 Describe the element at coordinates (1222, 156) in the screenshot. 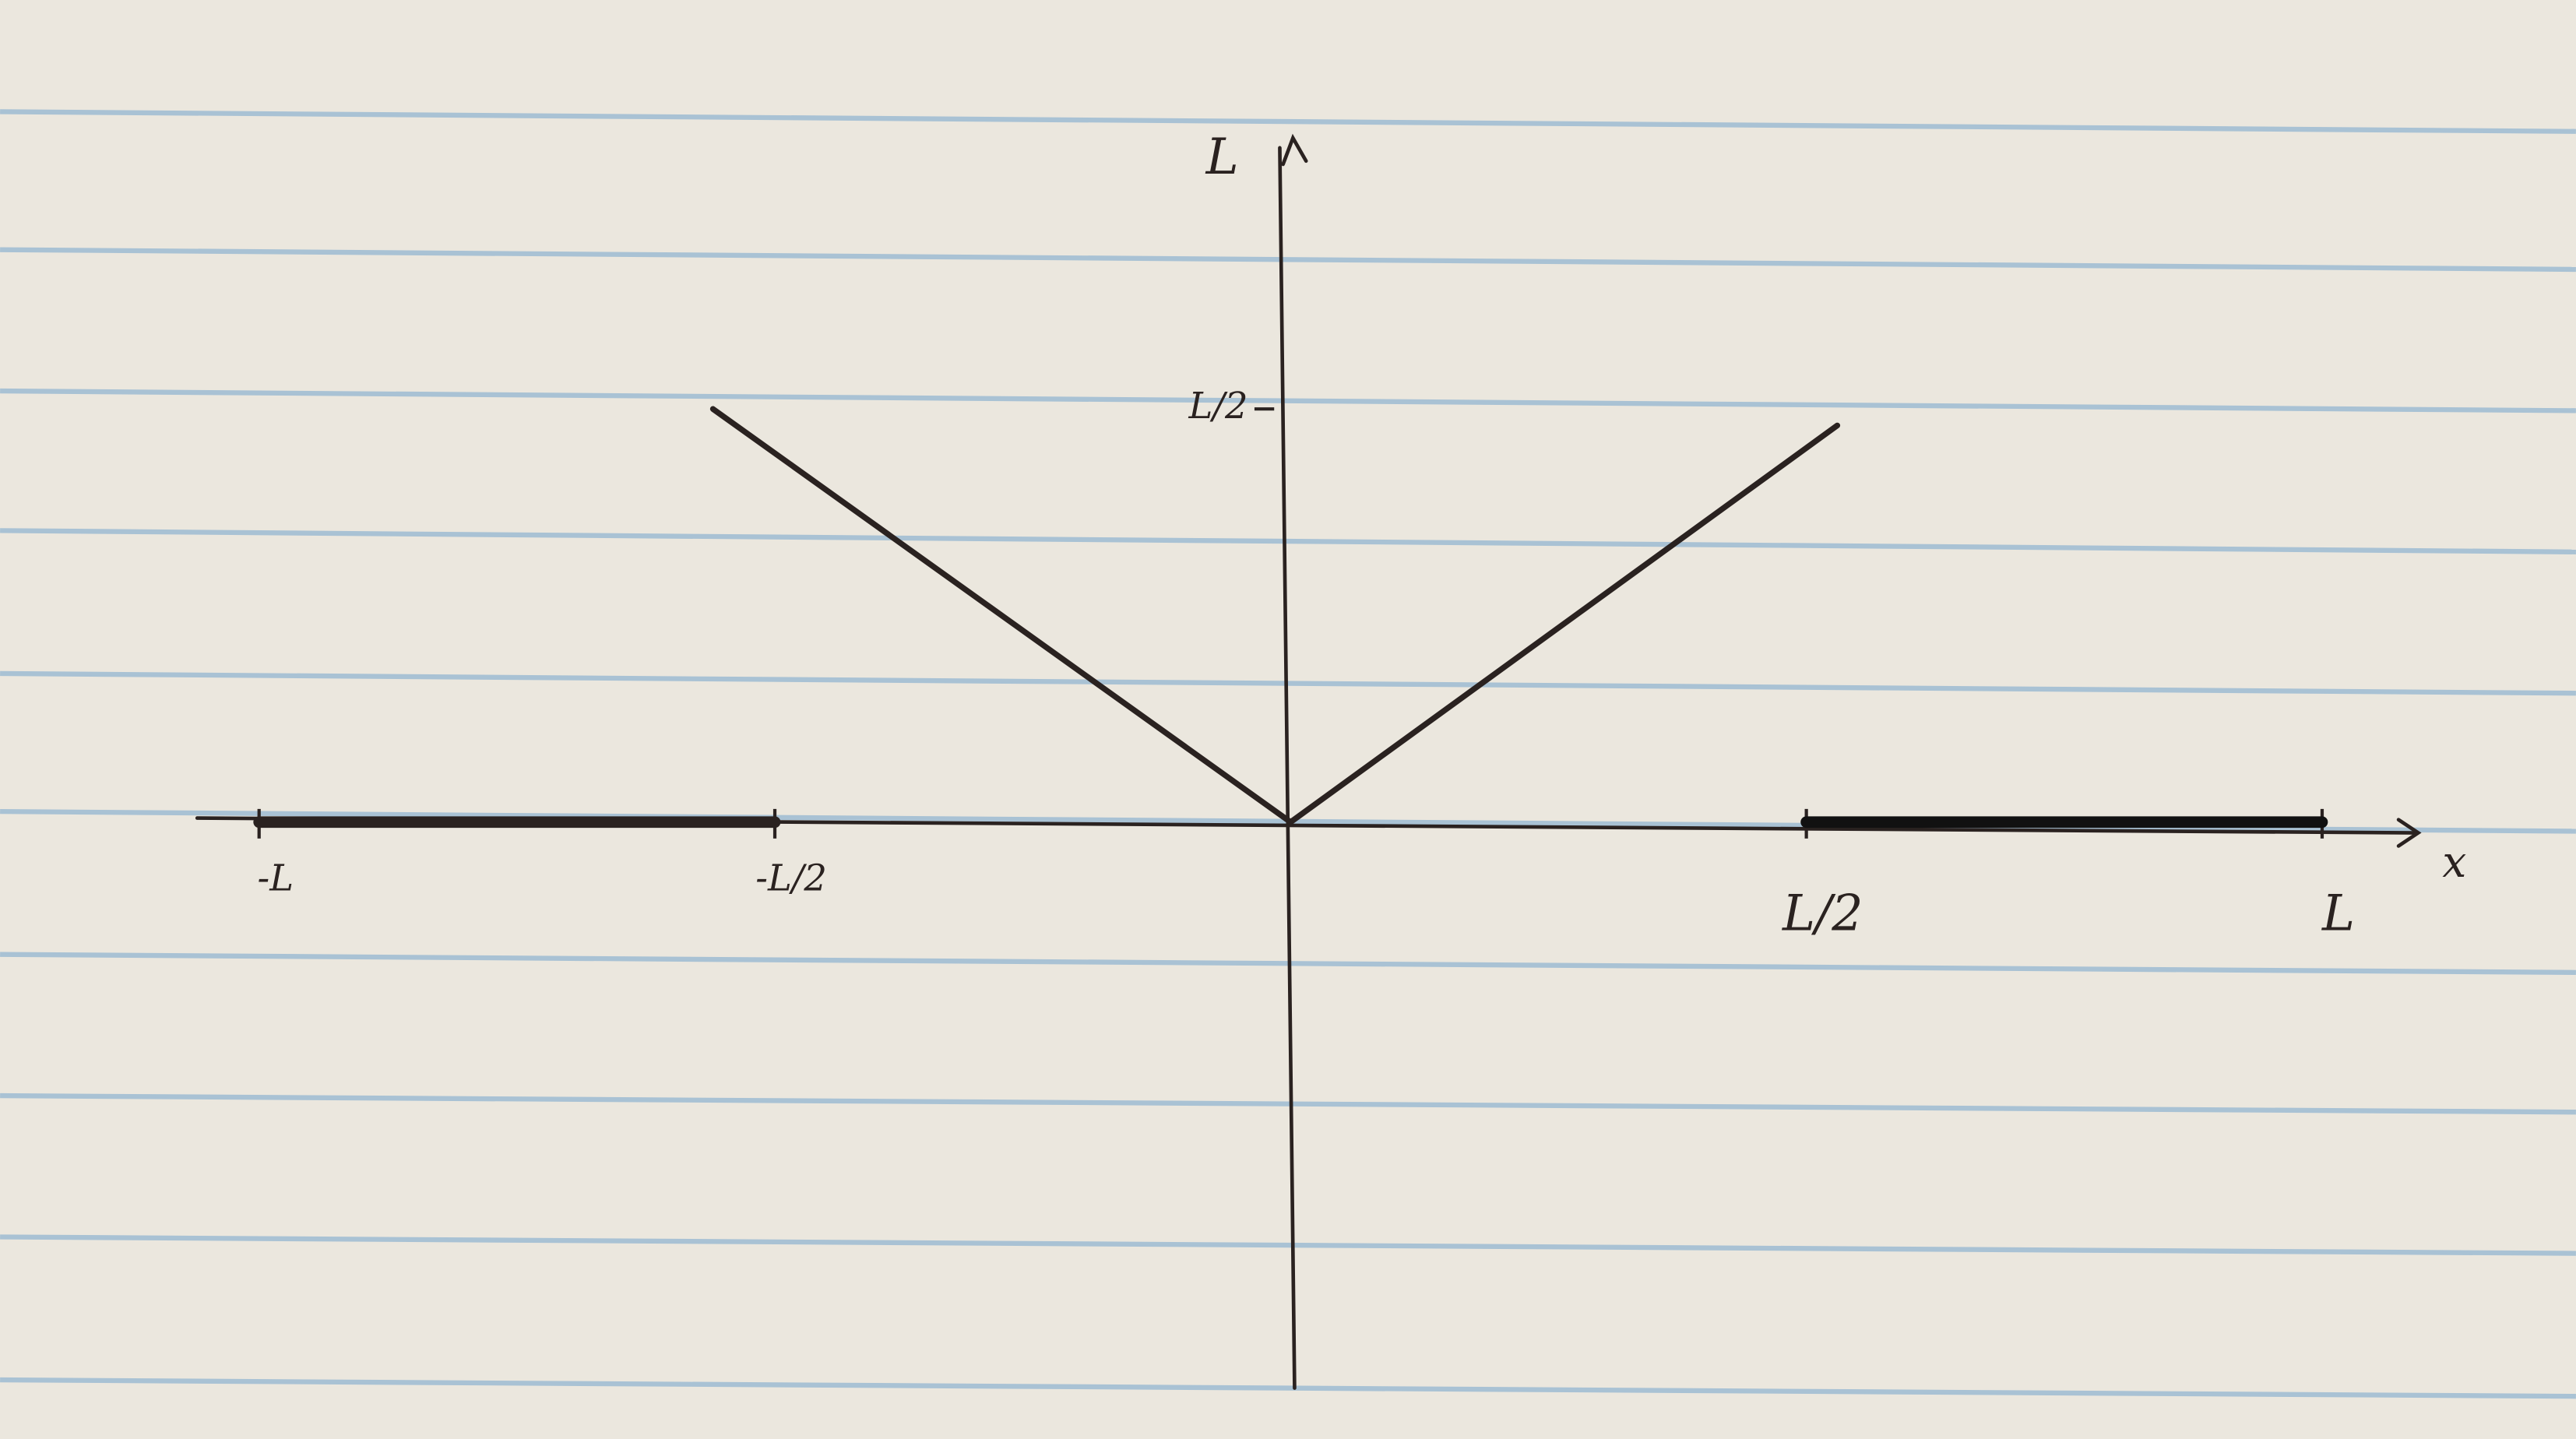

I see `y-axis-label: L` at that location.